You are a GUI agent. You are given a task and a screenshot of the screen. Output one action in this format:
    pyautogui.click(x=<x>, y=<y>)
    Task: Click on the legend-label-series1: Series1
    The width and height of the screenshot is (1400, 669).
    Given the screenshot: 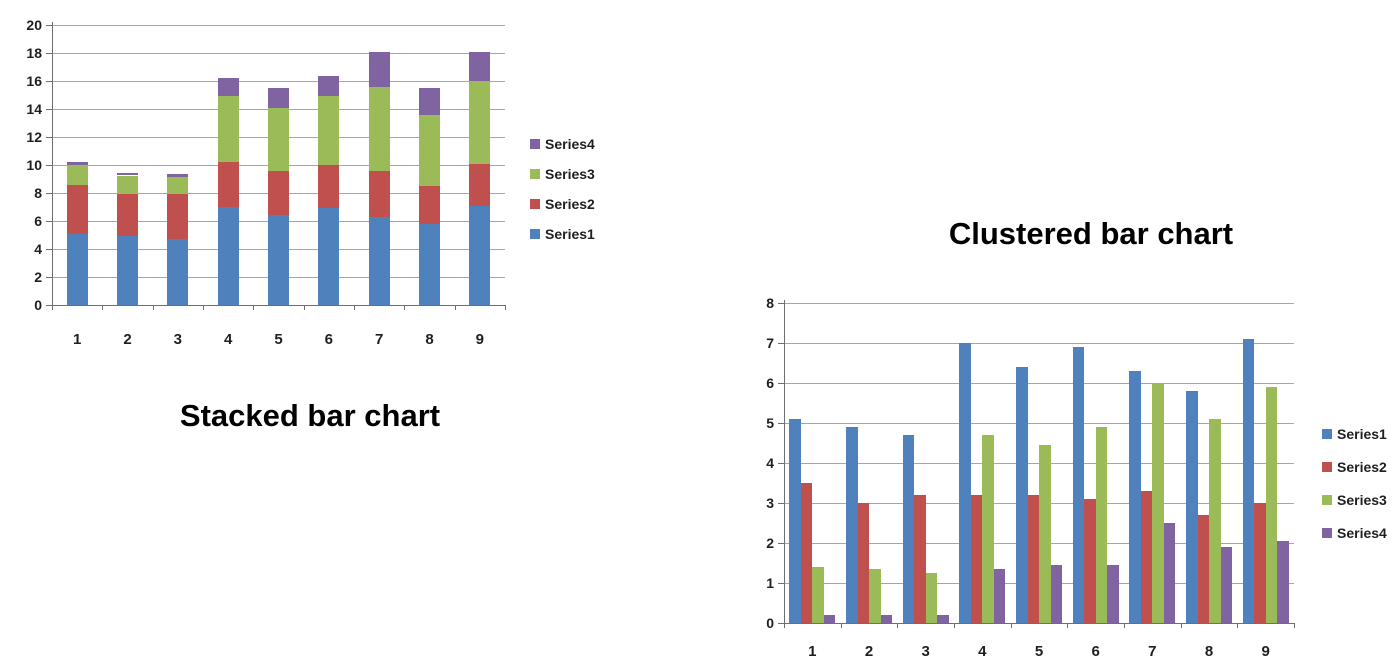 What is the action you would take?
    pyautogui.click(x=570, y=234)
    